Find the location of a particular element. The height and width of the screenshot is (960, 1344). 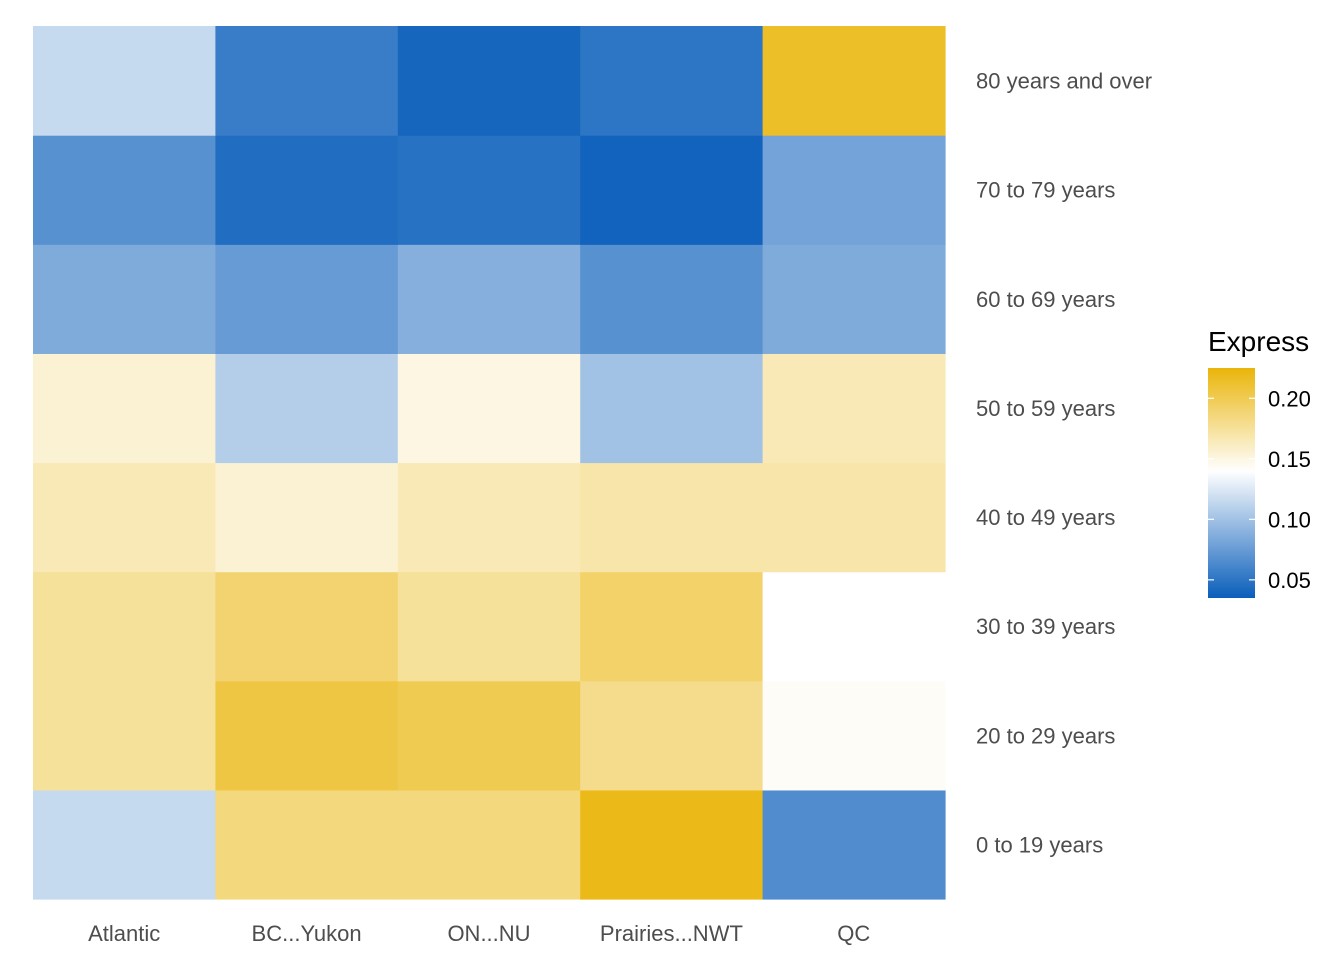

x-tick-label: Prairies...NWT is located at coordinates (671, 933).